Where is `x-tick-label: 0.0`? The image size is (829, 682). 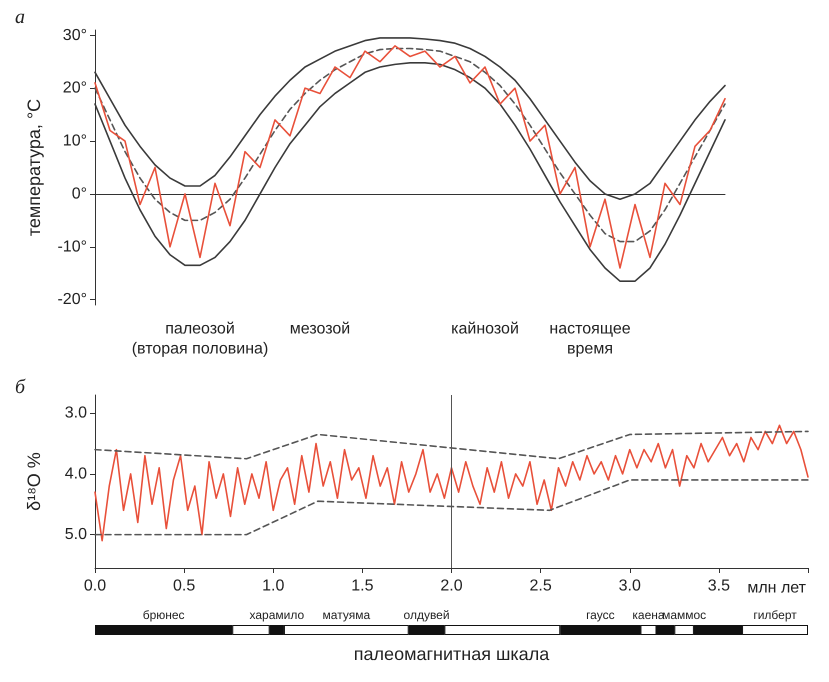
x-tick-label: 0.0 is located at coordinates (95, 586).